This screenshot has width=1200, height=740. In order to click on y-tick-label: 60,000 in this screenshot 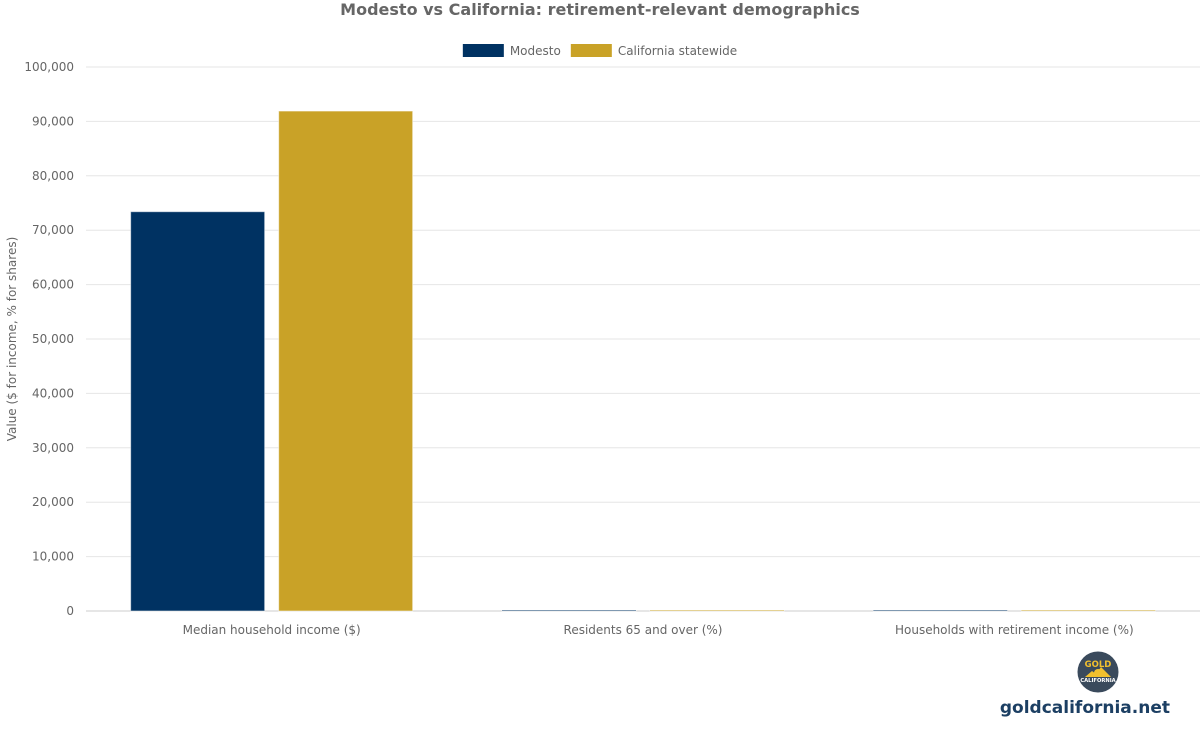, I will do `click(53, 285)`.